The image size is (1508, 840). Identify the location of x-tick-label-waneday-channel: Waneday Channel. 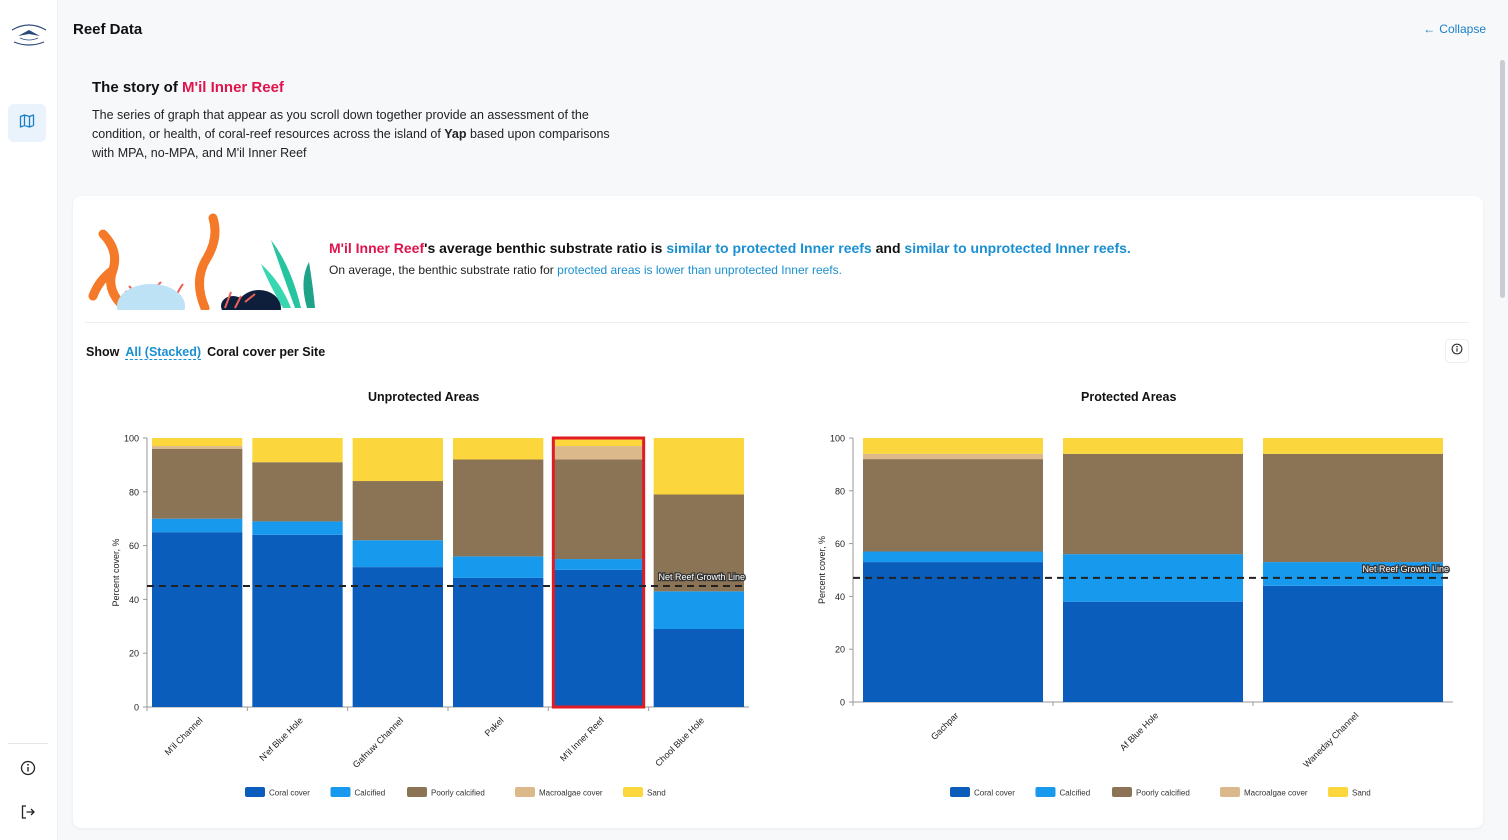
(1330, 739).